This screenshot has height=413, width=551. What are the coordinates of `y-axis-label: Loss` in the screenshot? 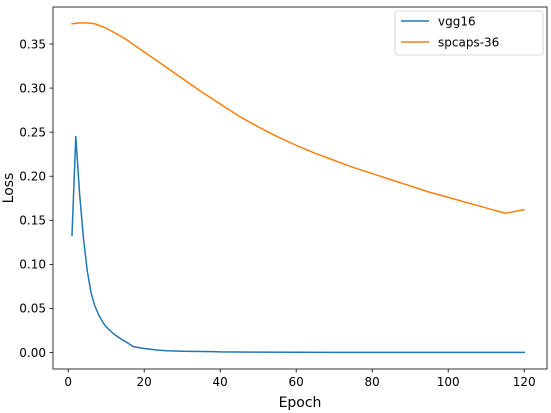 It's located at (9, 188).